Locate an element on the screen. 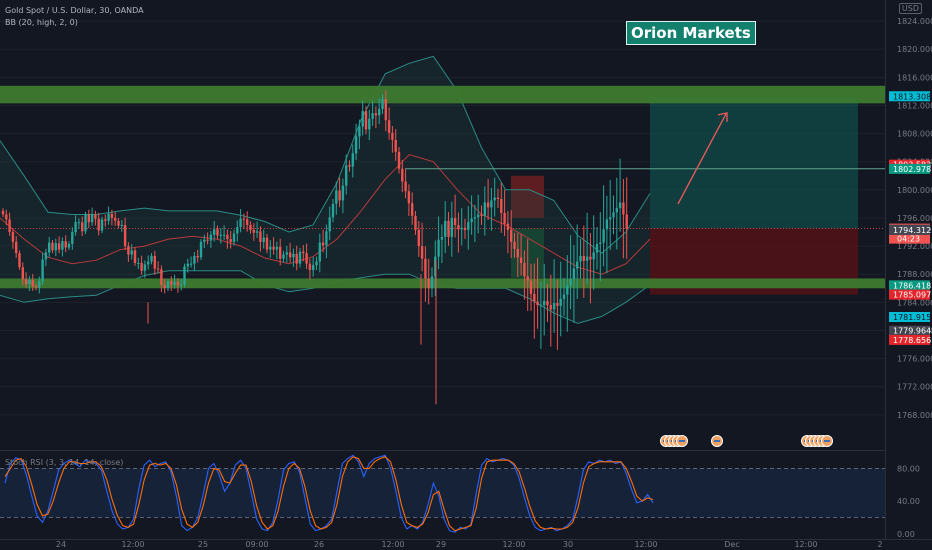 This screenshot has width=932, height=550. price-label-box is located at coordinates (909, 229).